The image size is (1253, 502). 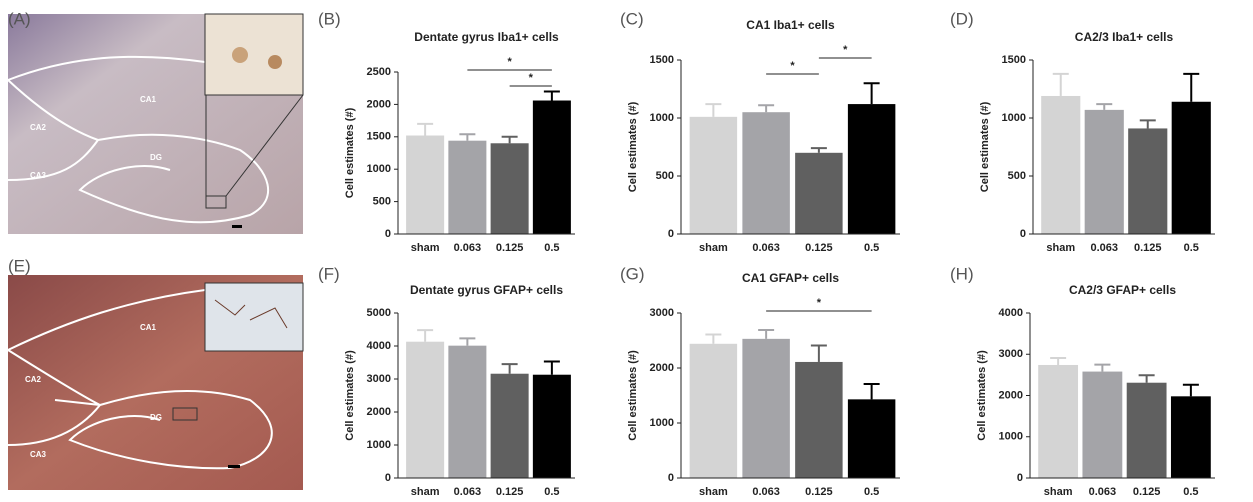 What do you see at coordinates (19, 265) in the screenshot?
I see `panel-label: (E)` at bounding box center [19, 265].